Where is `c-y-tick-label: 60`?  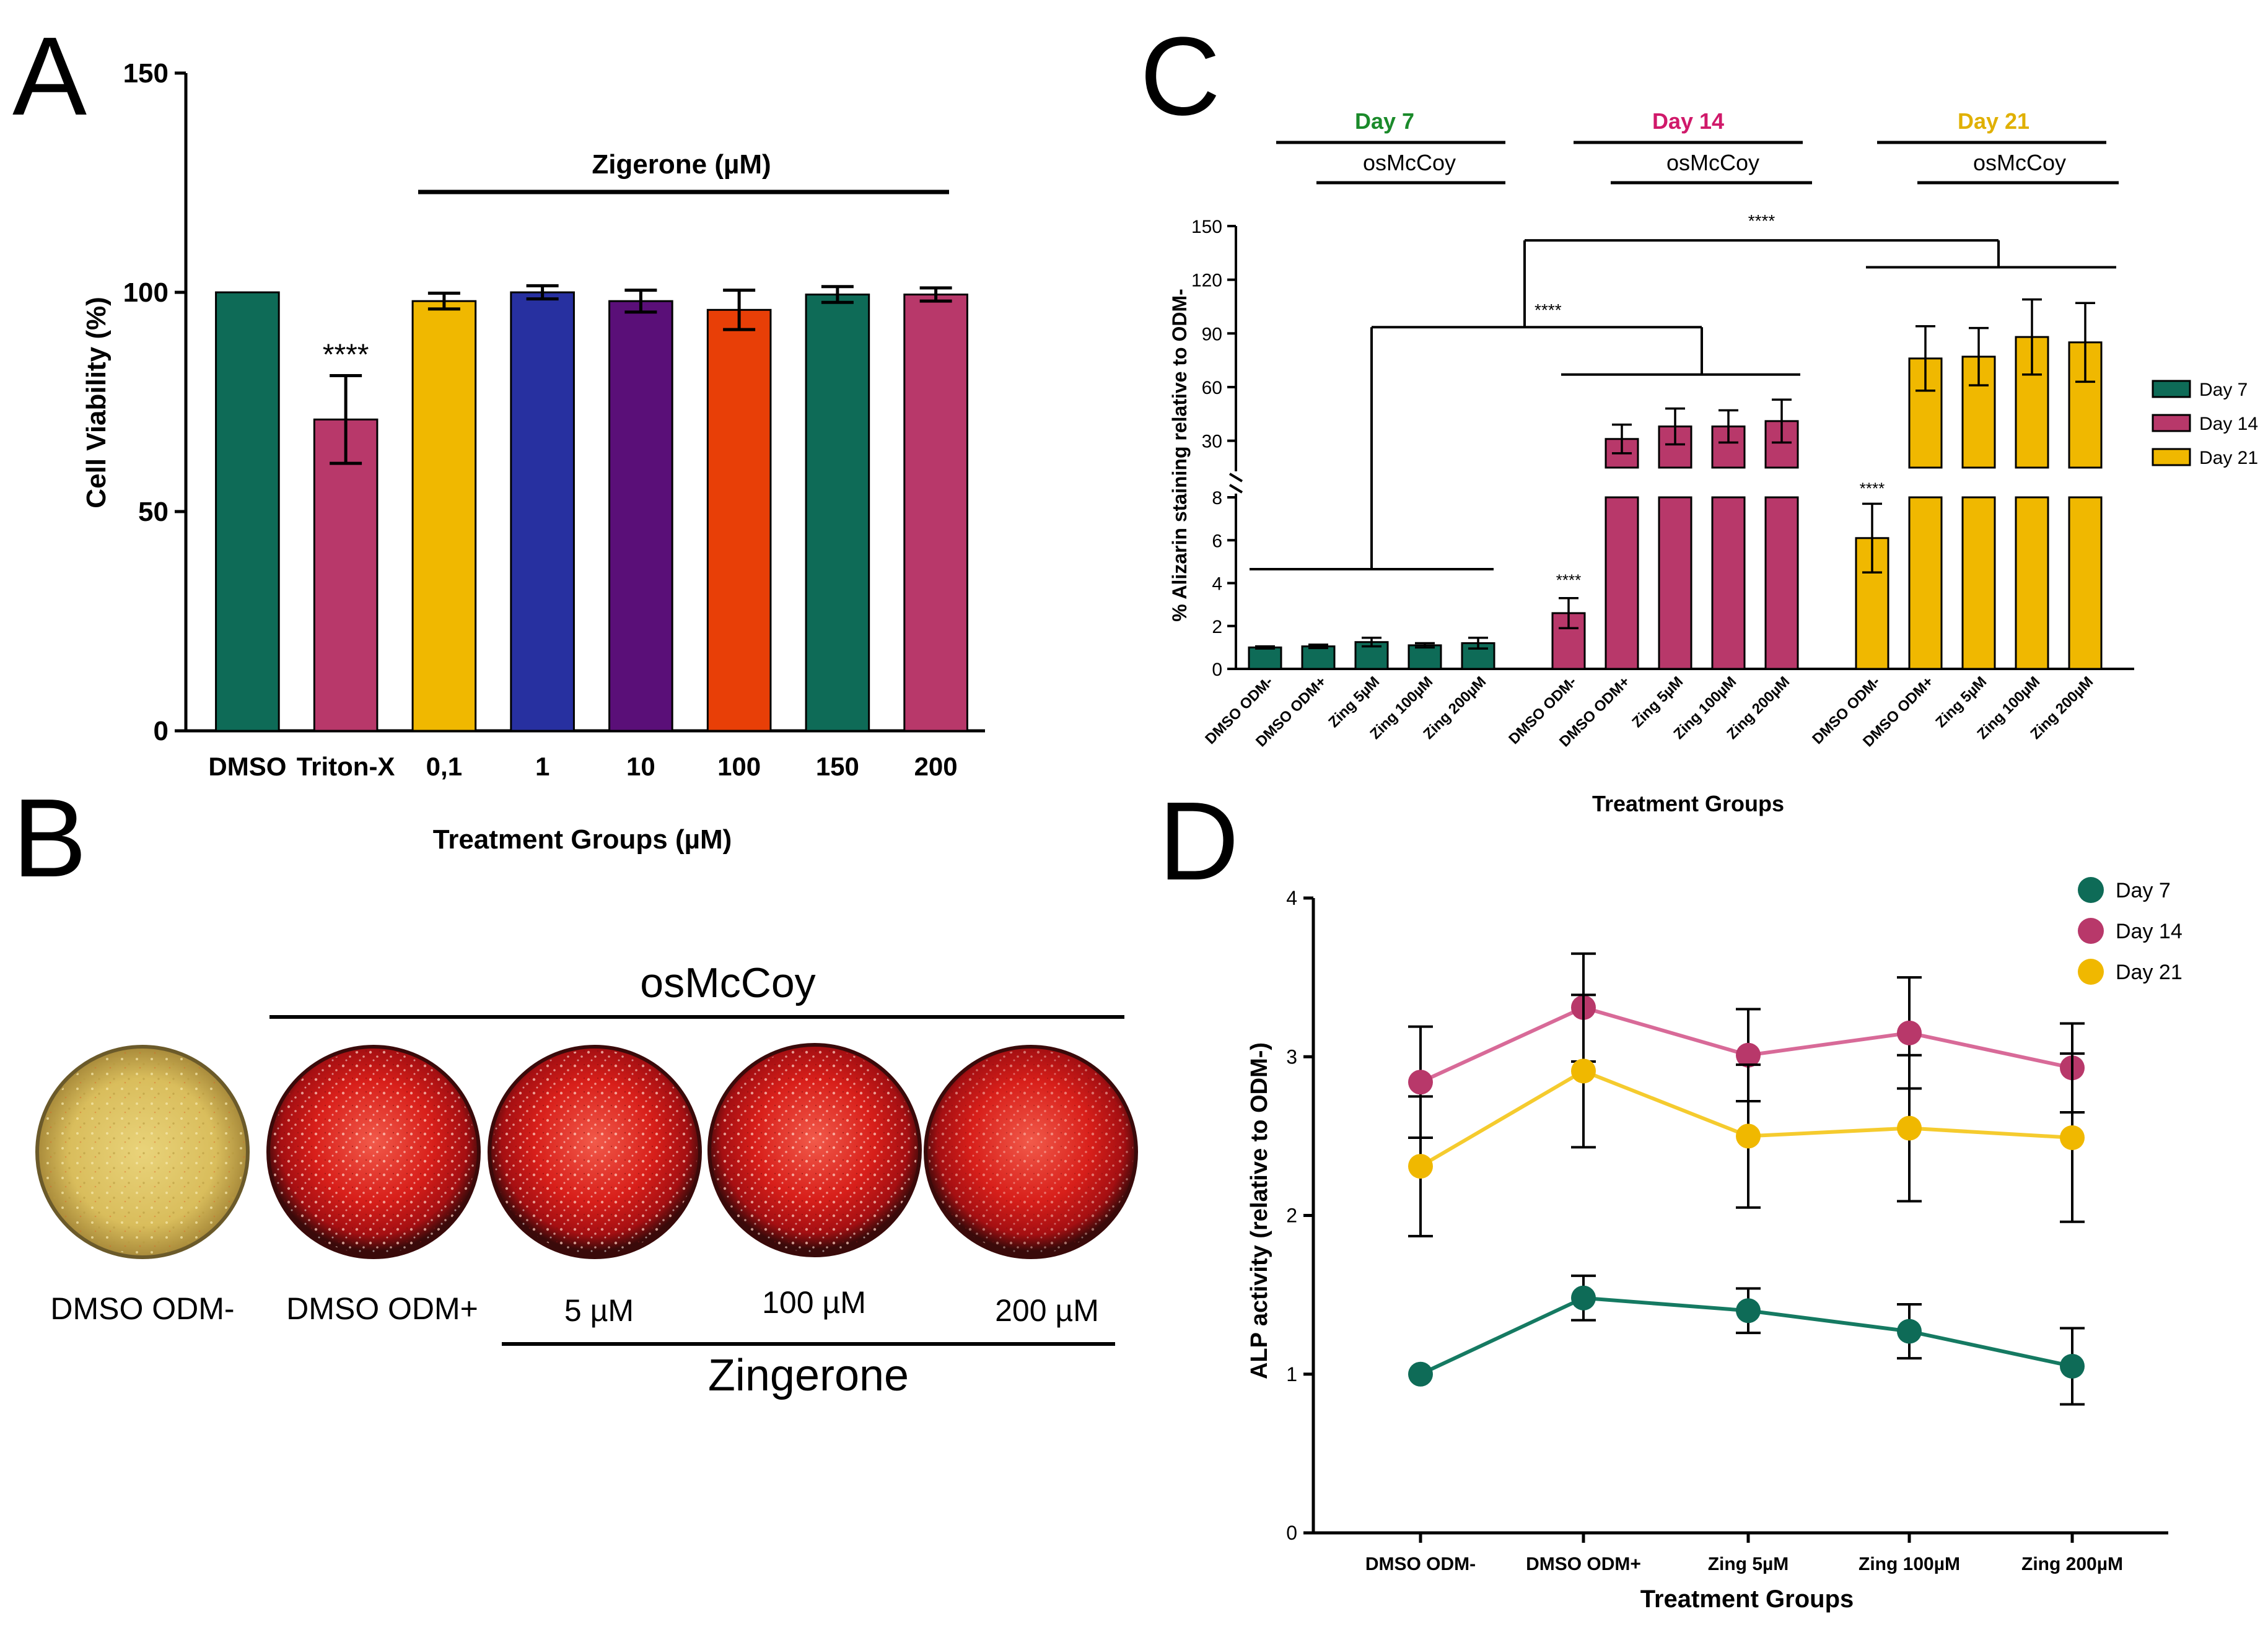
c-y-tick-label: 60 is located at coordinates (1212, 388).